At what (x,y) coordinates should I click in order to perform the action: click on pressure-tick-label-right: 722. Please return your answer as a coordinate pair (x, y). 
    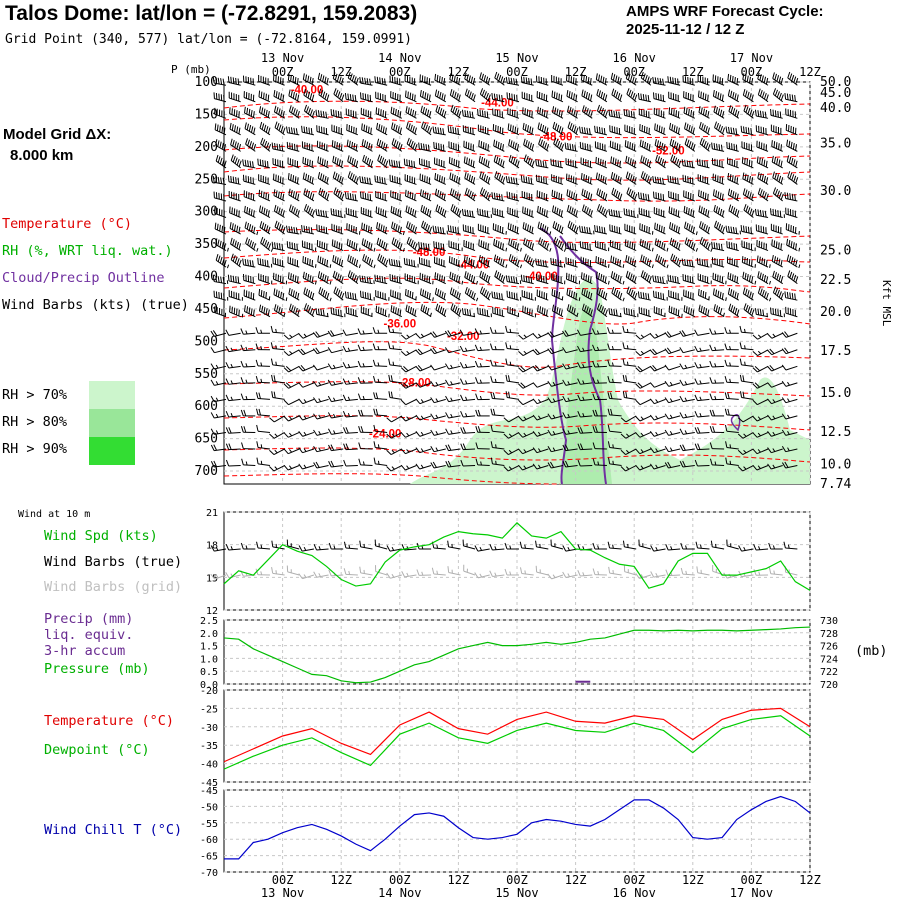
    Looking at the image, I should click on (829, 672).